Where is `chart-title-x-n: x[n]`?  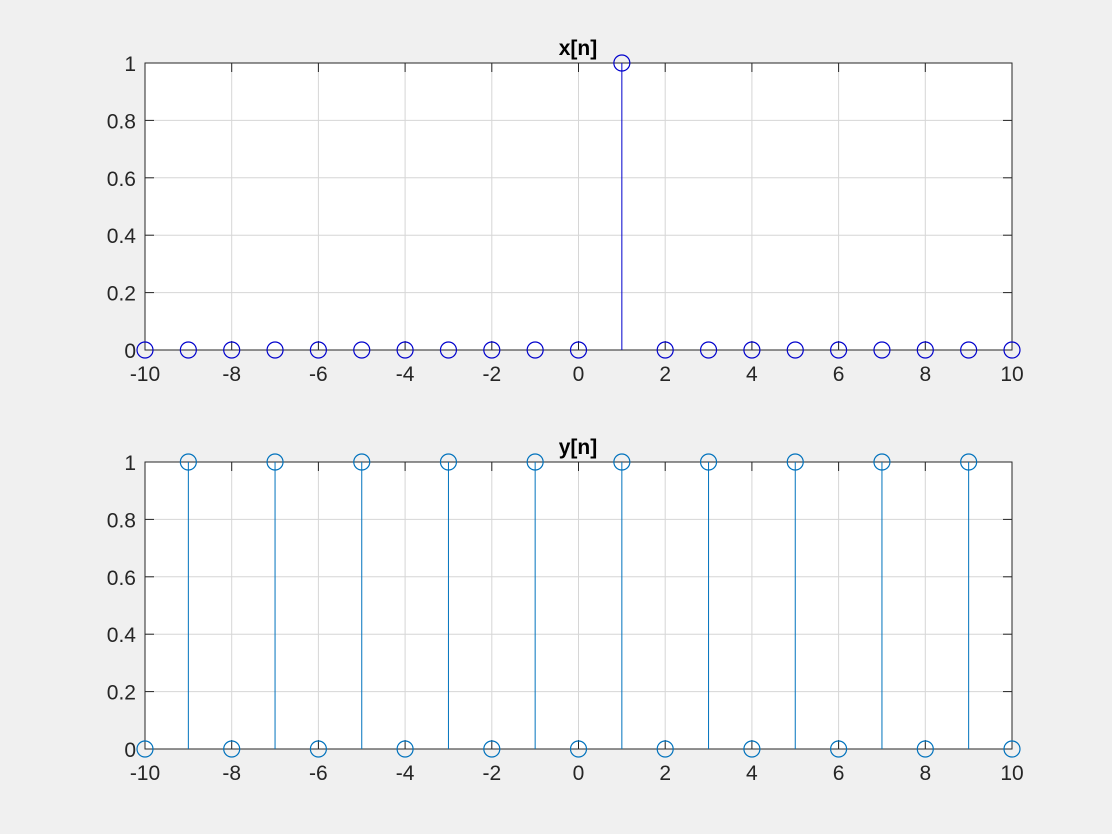
chart-title-x-n: x[n] is located at coordinates (578, 48).